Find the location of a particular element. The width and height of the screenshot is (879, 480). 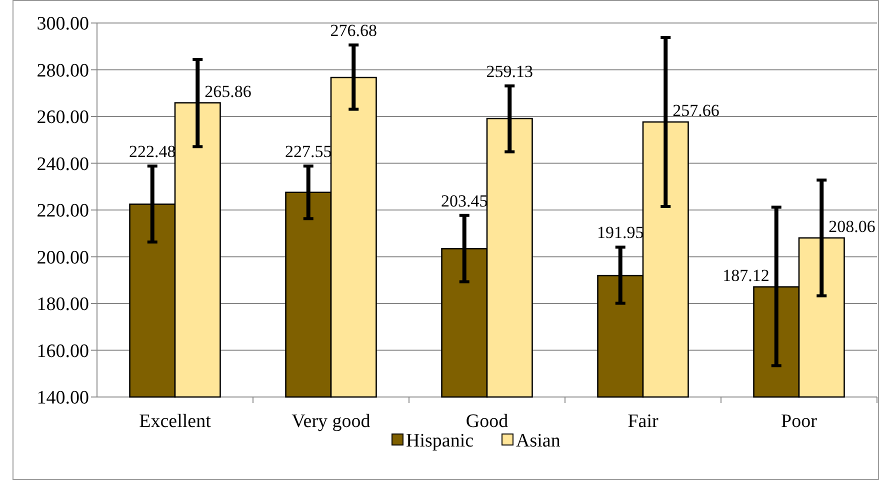

x-tick-label: Good is located at coordinates (487, 421).